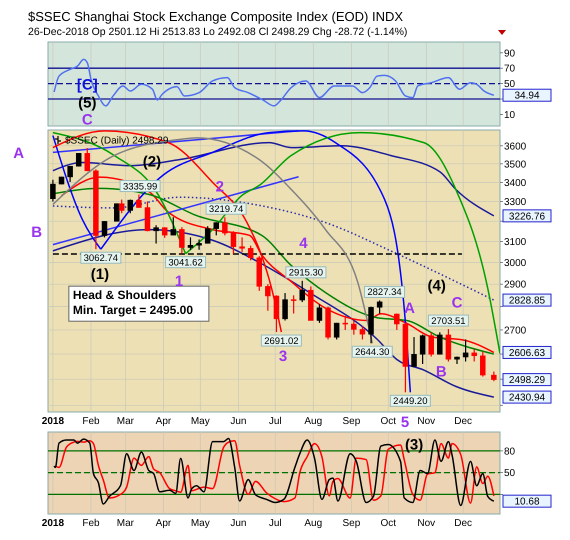 Image resolution: width=570 pixels, height=540 pixels. Describe the element at coordinates (527, 301) in the screenshot. I see `annotation: 2828.85` at that location.